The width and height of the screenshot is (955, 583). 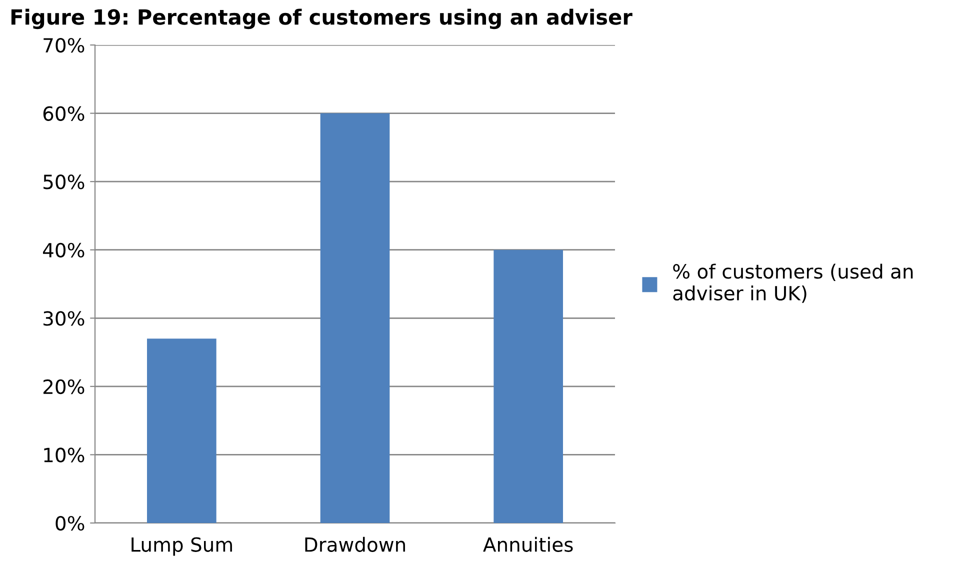 What do you see at coordinates (63, 250) in the screenshot?
I see `y-tick-label: 40%` at bounding box center [63, 250].